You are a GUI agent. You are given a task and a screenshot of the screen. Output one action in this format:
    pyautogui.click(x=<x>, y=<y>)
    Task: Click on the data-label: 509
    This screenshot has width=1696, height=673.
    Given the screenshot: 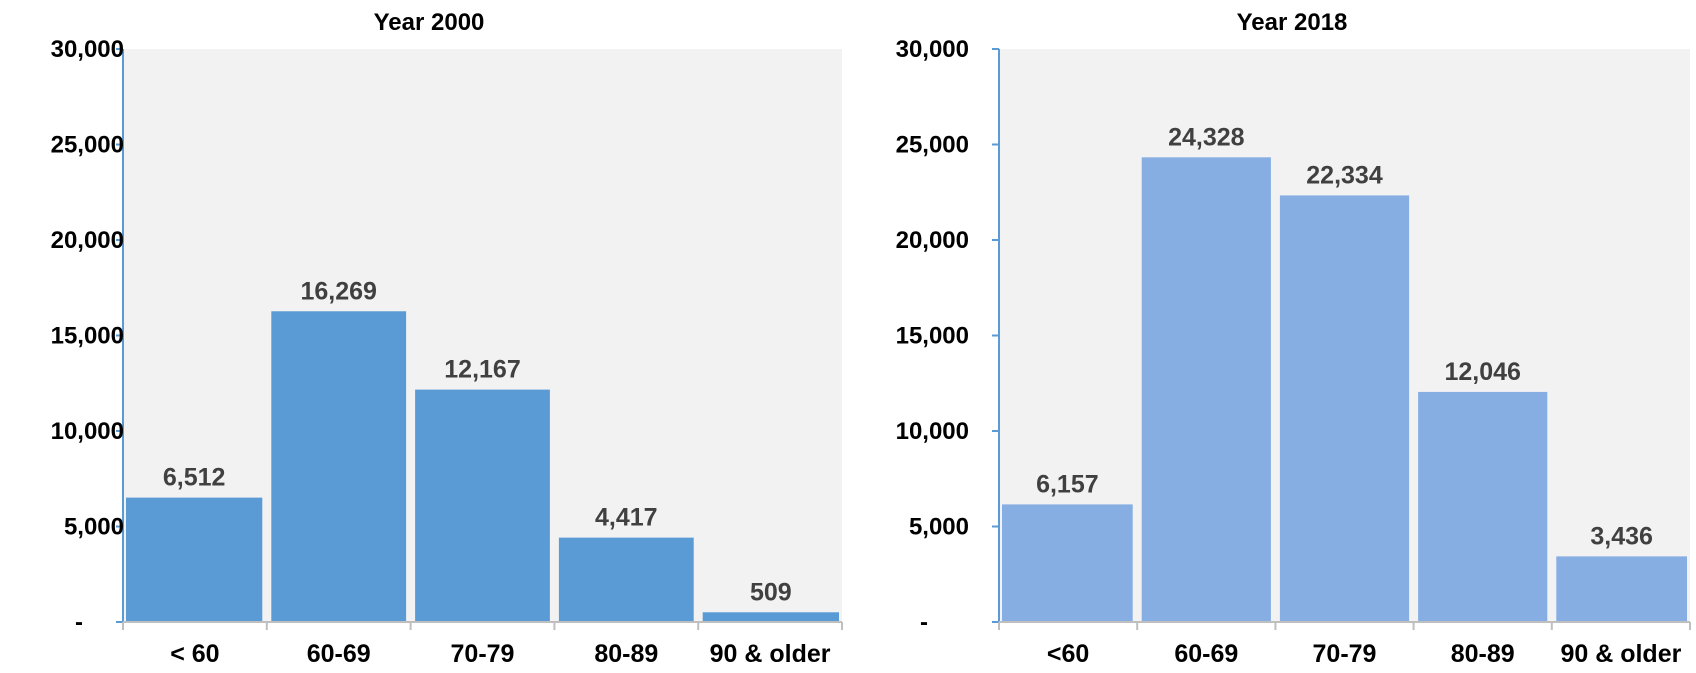 What is the action you would take?
    pyautogui.click(x=771, y=592)
    